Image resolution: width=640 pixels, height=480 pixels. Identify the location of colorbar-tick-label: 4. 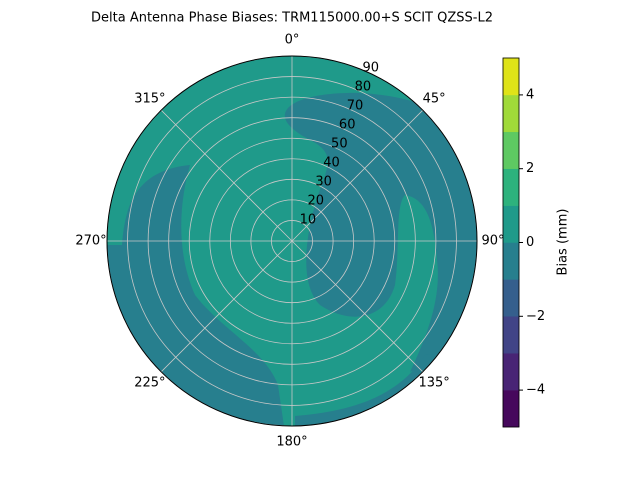
(530, 94).